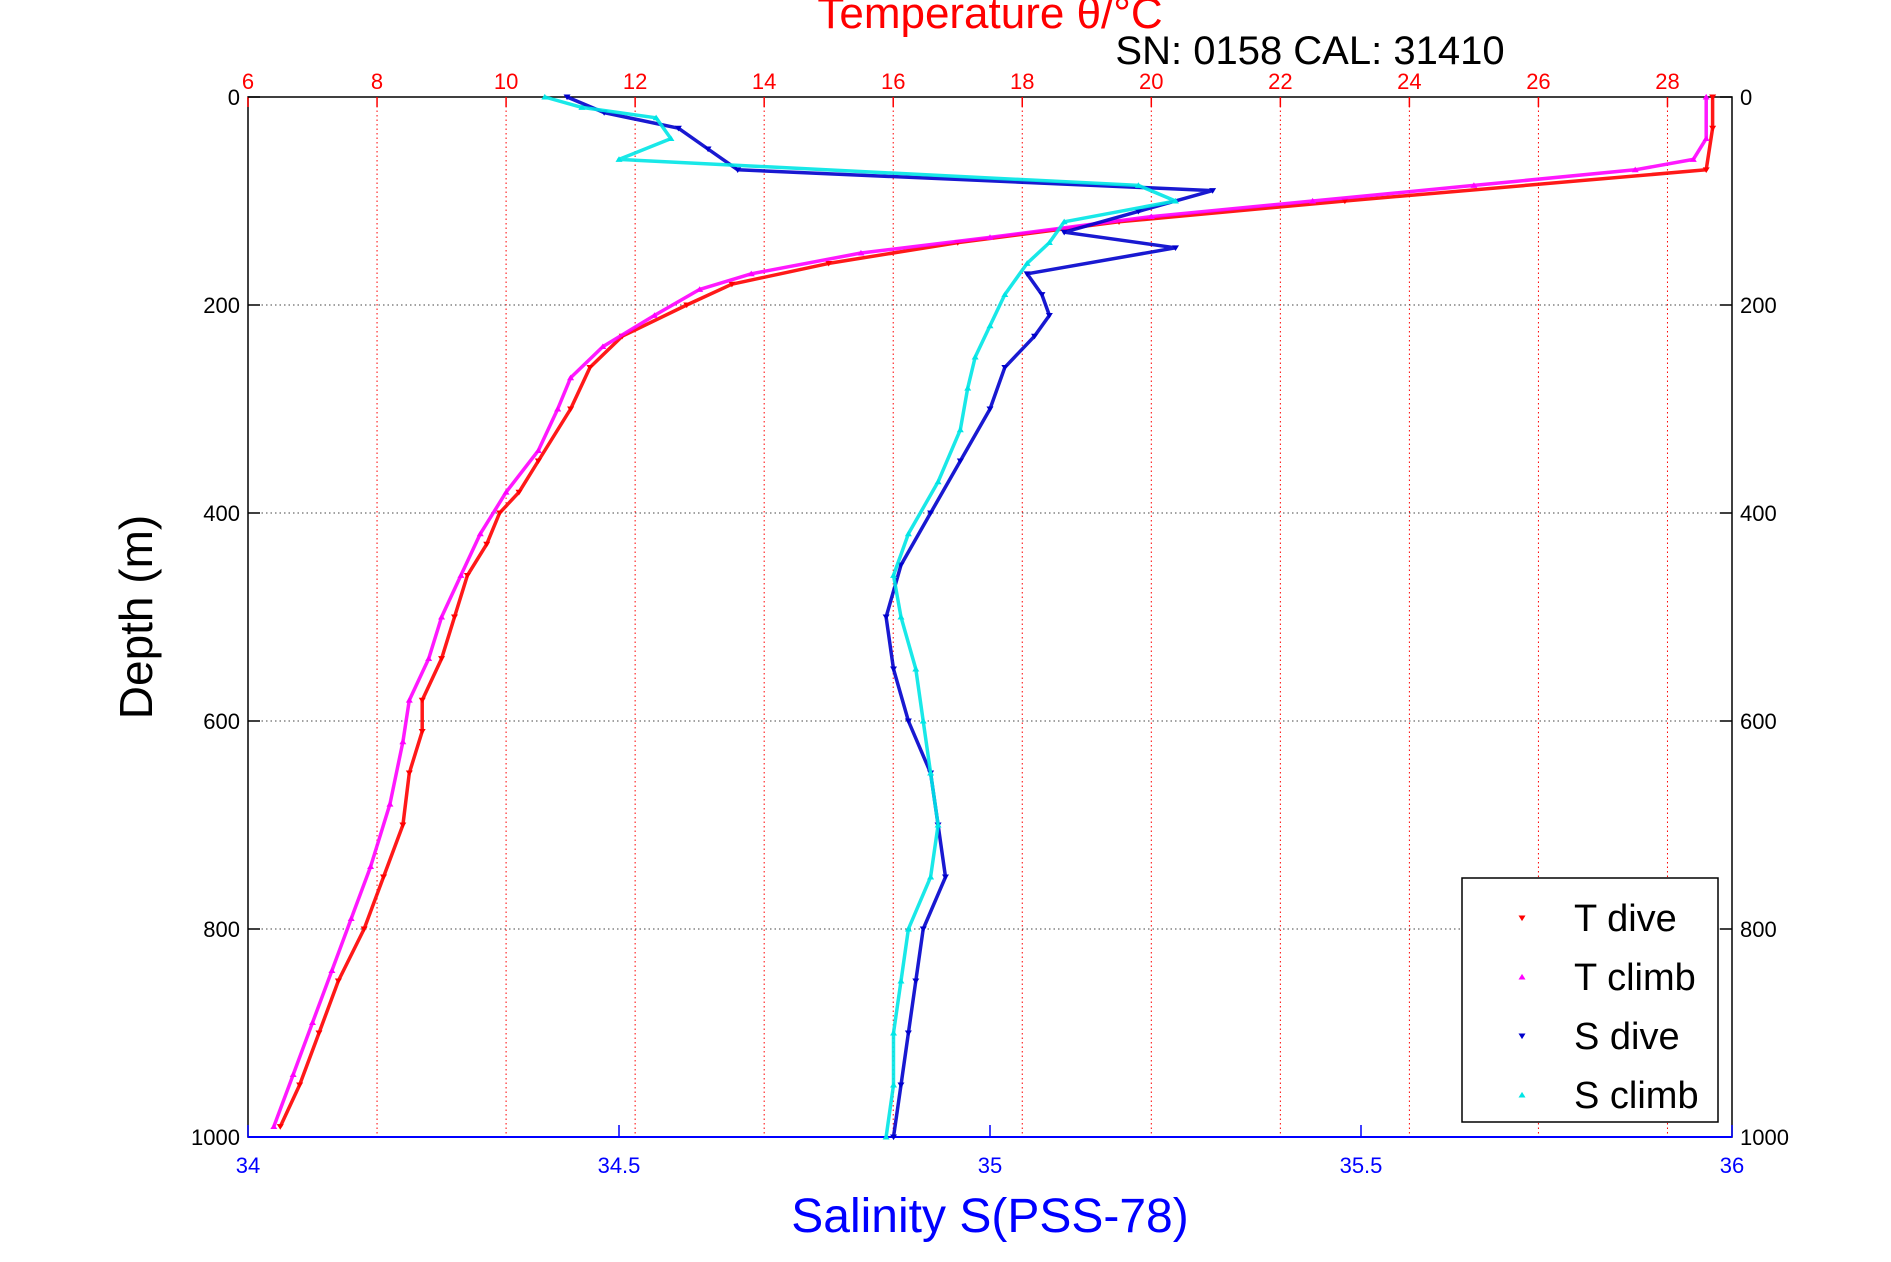 The width and height of the screenshot is (1891, 1262). I want to click on tick-label-right: 1000, so click(1764, 1137).